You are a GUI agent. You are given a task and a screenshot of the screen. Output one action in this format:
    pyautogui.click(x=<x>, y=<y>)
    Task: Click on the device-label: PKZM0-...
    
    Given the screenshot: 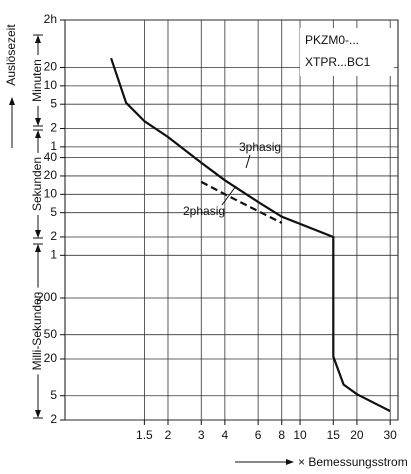 What is the action you would take?
    pyautogui.click(x=332, y=40)
    